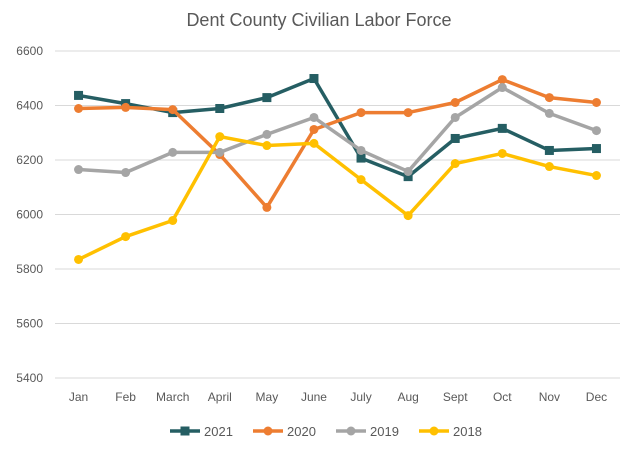 The width and height of the screenshot is (638, 449). What do you see at coordinates (450, 431) in the screenshot?
I see `legend-item: 2018` at bounding box center [450, 431].